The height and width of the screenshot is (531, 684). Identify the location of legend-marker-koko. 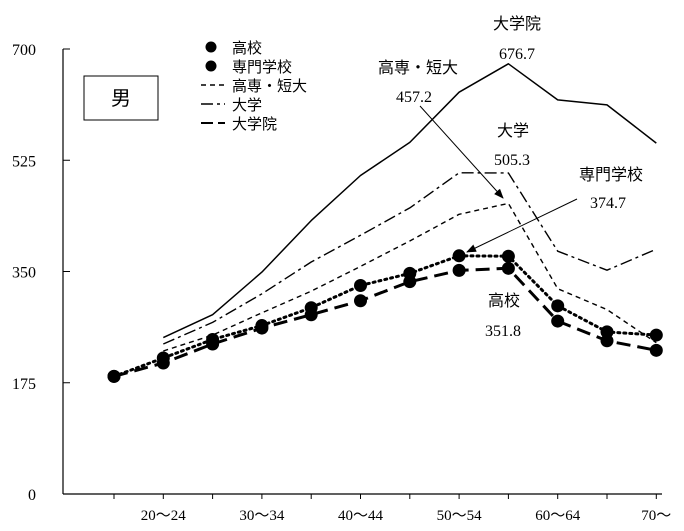
(211, 47).